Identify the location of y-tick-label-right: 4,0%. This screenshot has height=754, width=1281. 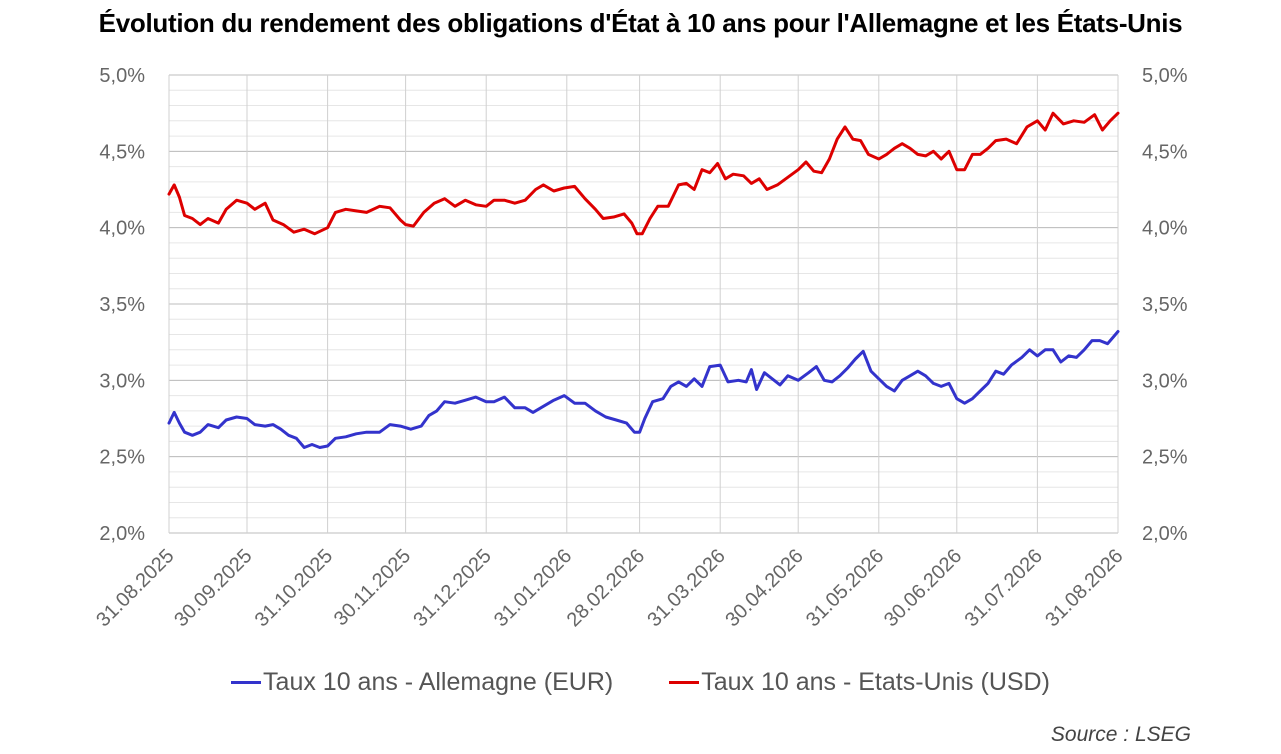
(1165, 229).